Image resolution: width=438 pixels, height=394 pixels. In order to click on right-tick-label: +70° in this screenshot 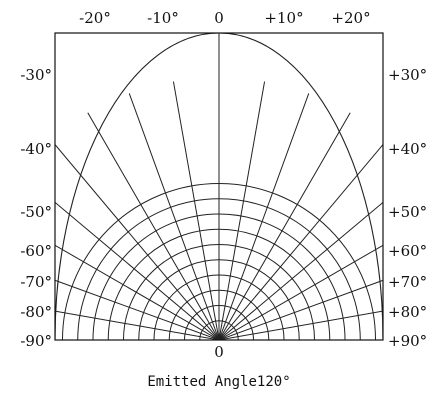, I will do `click(407, 282)`.